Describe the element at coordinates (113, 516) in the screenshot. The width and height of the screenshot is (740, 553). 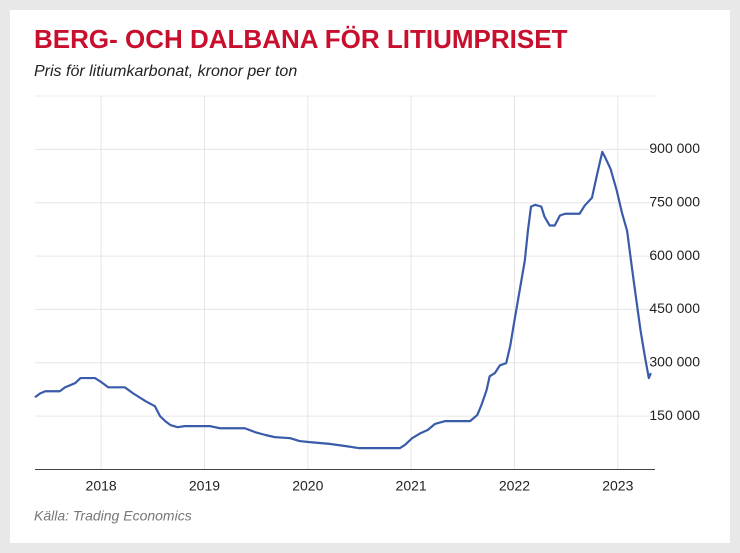
I see `source: Källa: Trading Economics` at that location.